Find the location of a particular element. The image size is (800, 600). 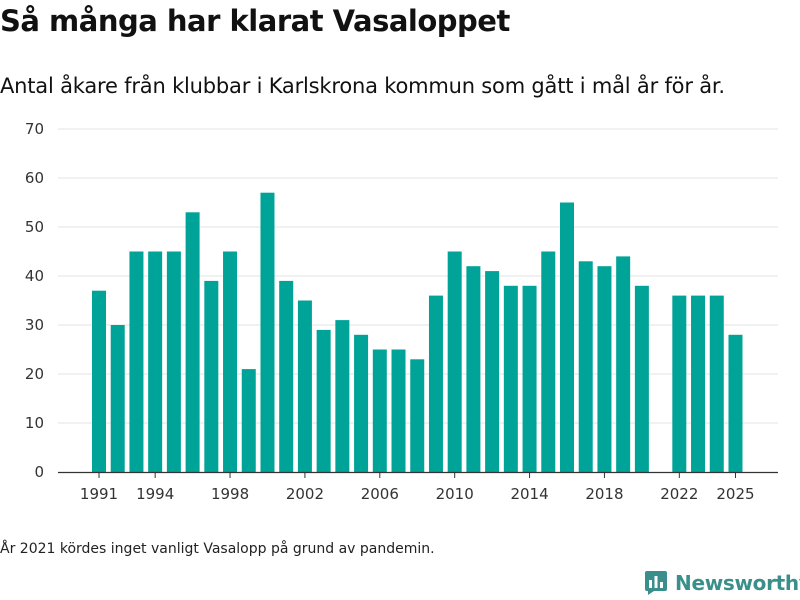

x-tick-label: 2002 is located at coordinates (305, 494).